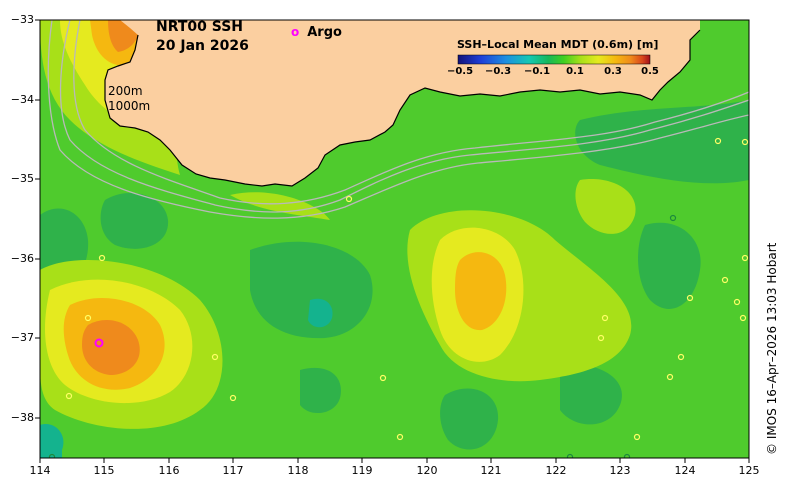 This screenshot has width=791, height=492. What do you see at coordinates (22, 417) in the screenshot?
I see `y-tick-label: −38` at bounding box center [22, 417].